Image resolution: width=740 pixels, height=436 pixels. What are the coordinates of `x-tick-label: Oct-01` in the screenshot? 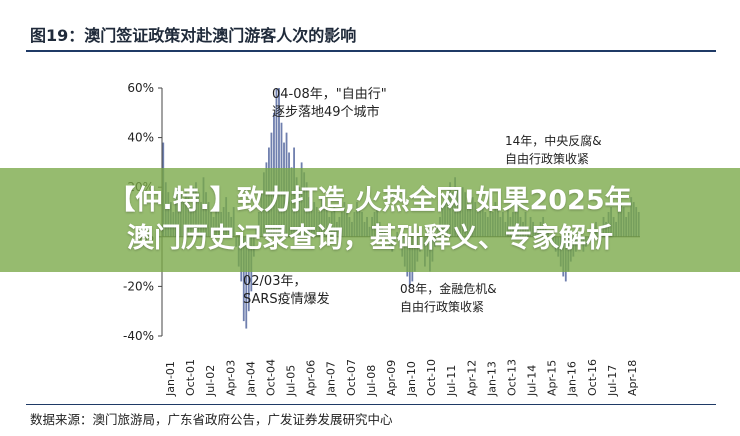 It's located at (190, 377).